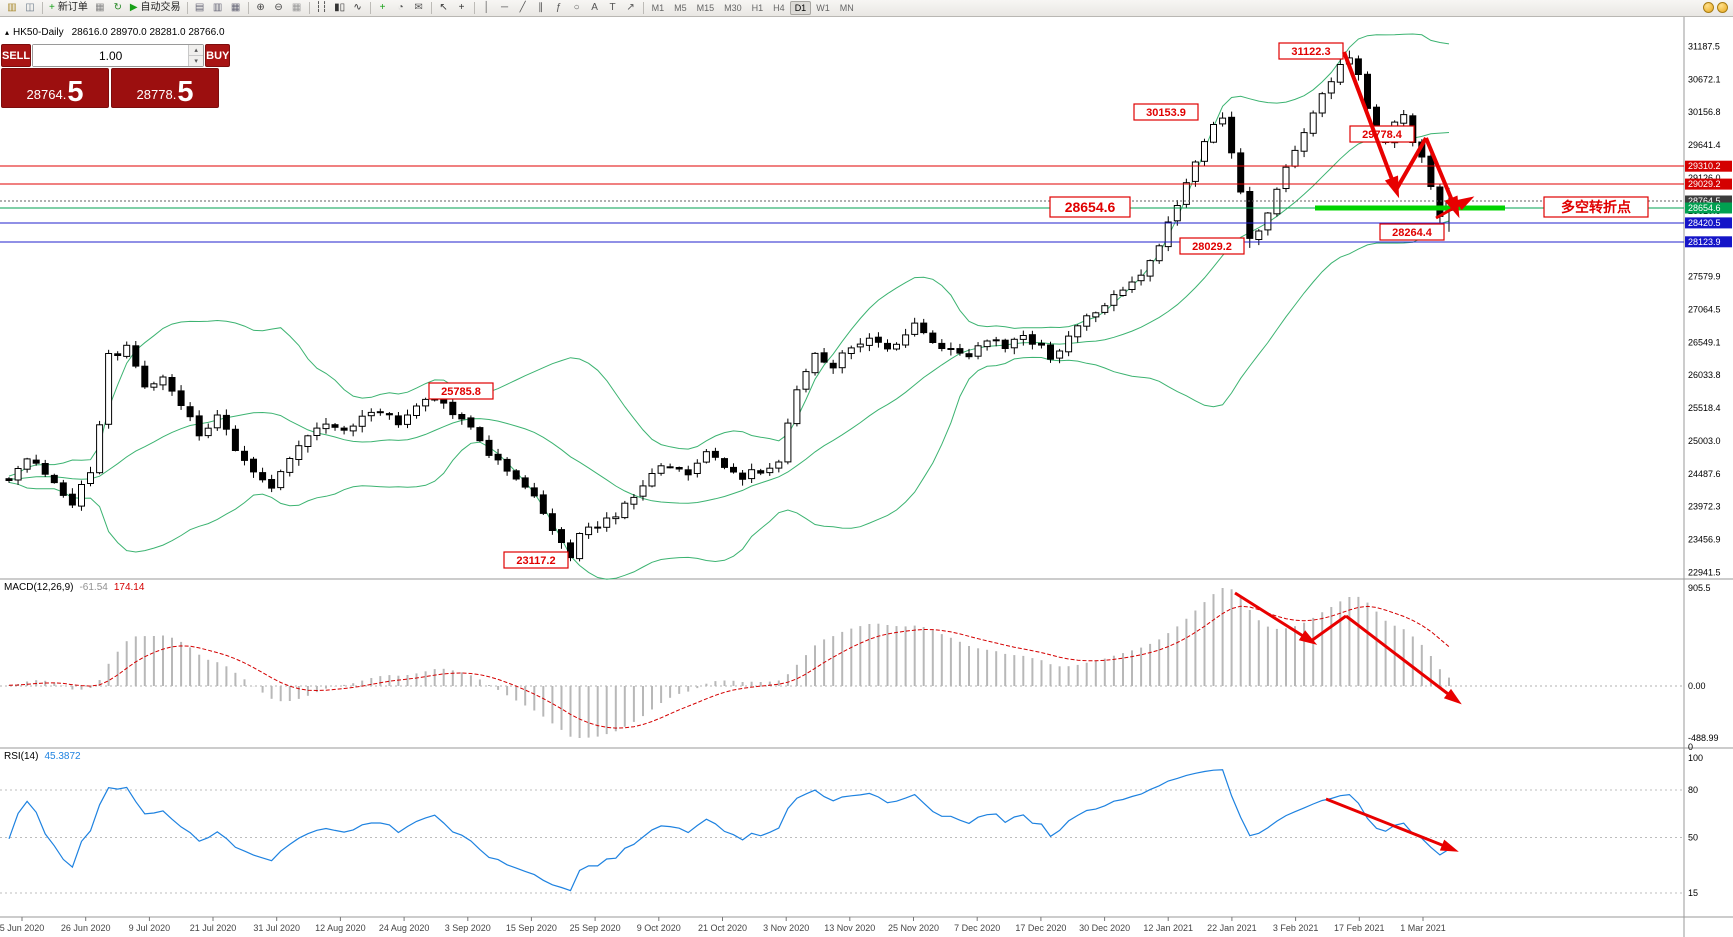 The height and width of the screenshot is (937, 1733). Describe the element at coordinates (419, 8) in the screenshot. I see `alerts-button: ✉` at that location.